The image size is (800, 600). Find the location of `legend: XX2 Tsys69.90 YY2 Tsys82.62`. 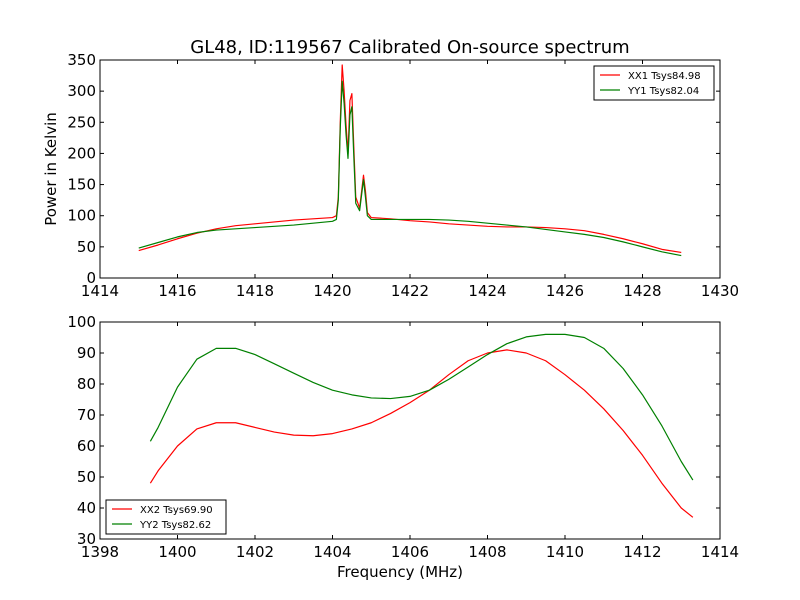

legend: XX2 Tsys69.90 YY2 Tsys82.62 is located at coordinates (166, 517).